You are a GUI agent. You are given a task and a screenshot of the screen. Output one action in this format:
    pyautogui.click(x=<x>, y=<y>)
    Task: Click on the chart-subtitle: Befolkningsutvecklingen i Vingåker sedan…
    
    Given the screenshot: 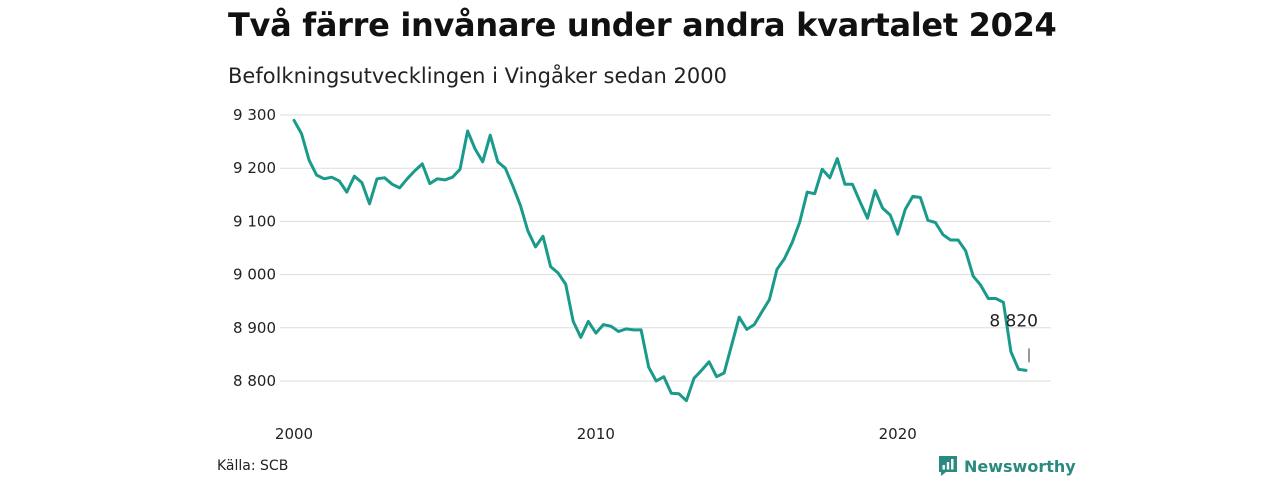 What is the action you would take?
    pyautogui.click(x=477, y=76)
    